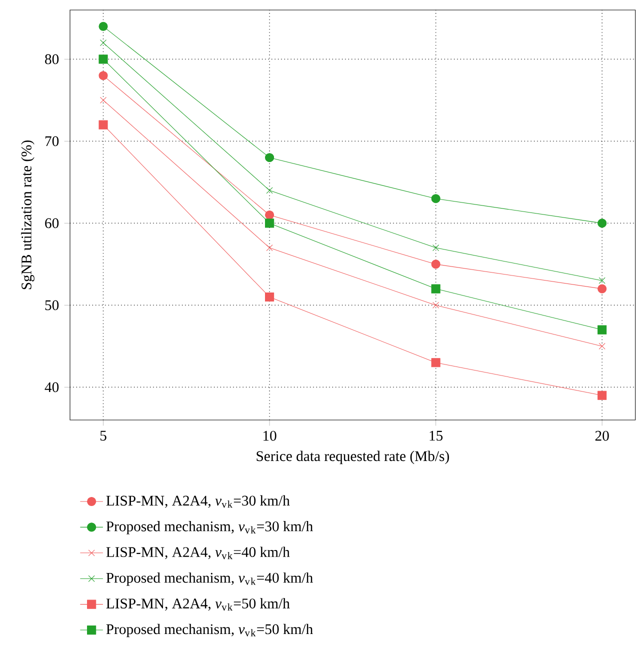 Image resolution: width=643 pixels, height=656 pixels. What do you see at coordinates (52, 59) in the screenshot?
I see `y-tick-label: 80` at bounding box center [52, 59].